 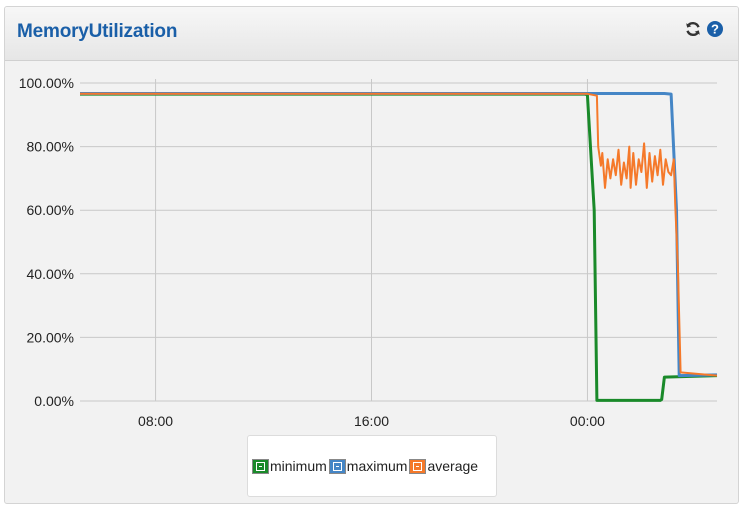 What do you see at coordinates (46, 83) in the screenshot?
I see `y-tick-label: 100.00%` at bounding box center [46, 83].